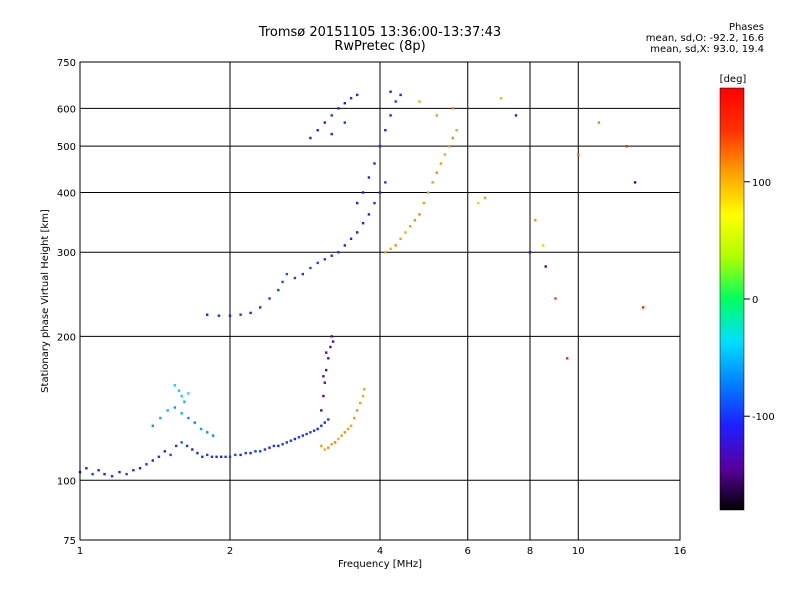  I want to click on colorbar-tick-label: -100, so click(763, 417).